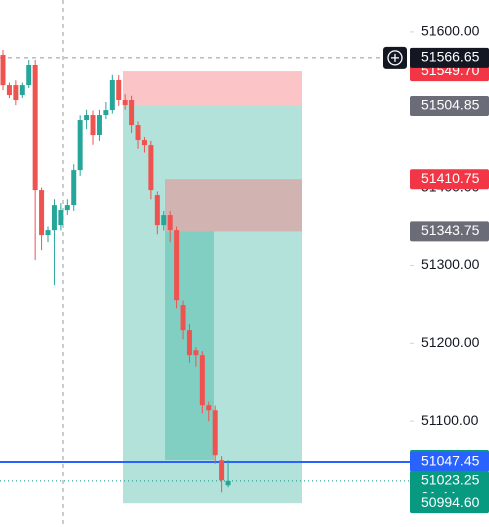 This screenshot has height=527, width=489. I want to click on plus-icon-ring, so click(395, 58).